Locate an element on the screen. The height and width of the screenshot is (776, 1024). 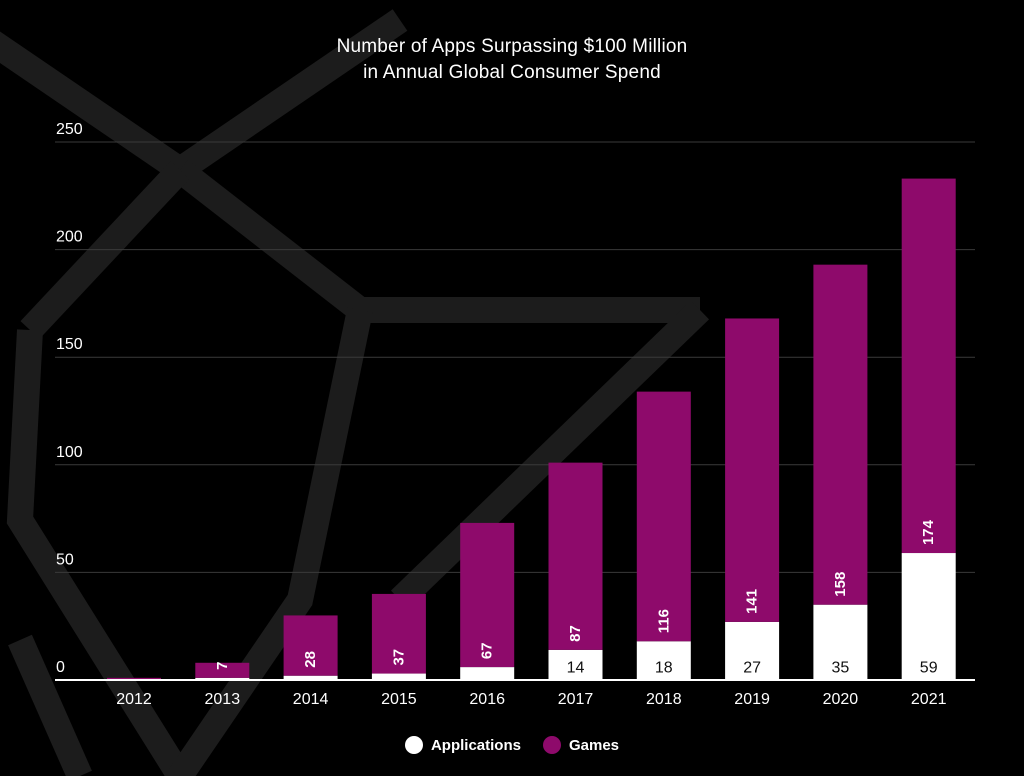
legend-label-games: Games is located at coordinates (594, 745).